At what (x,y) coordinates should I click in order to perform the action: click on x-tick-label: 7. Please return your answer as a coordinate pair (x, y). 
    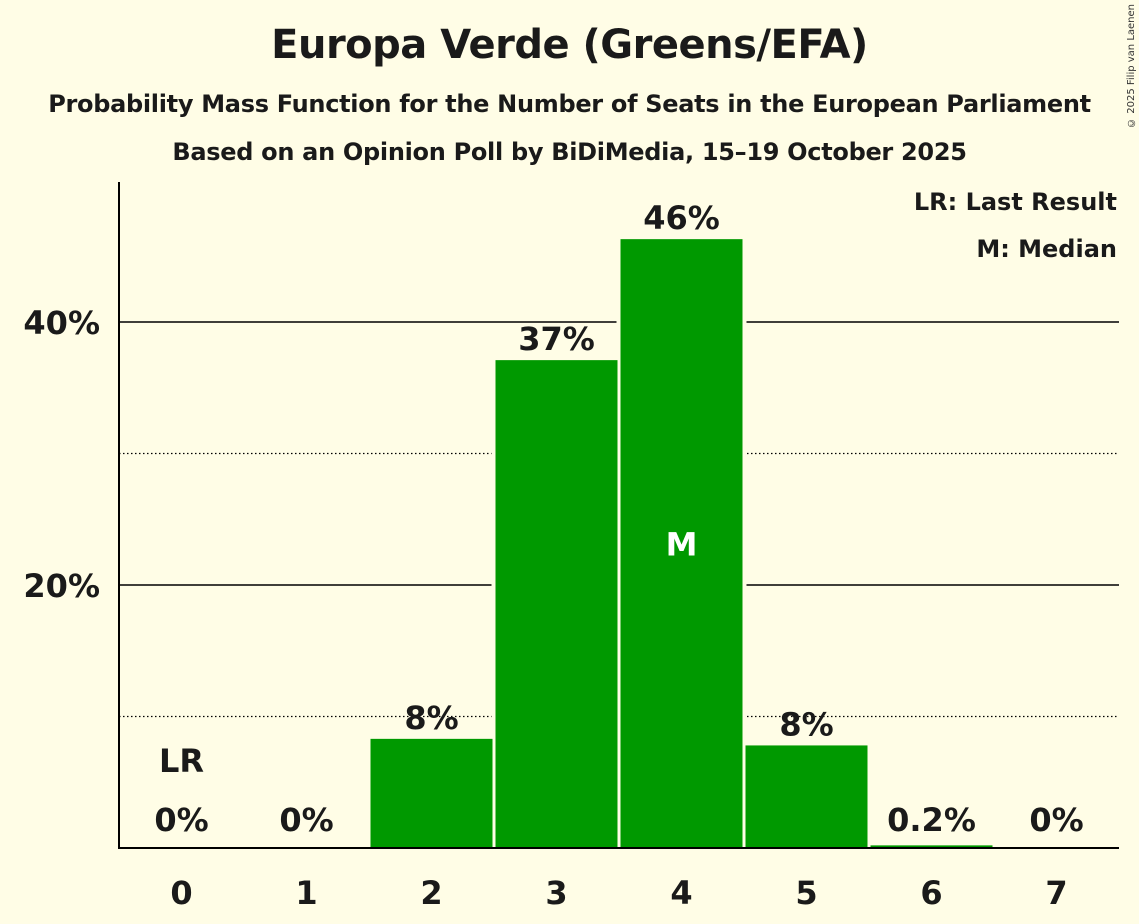
    Looking at the image, I should click on (1056, 893).